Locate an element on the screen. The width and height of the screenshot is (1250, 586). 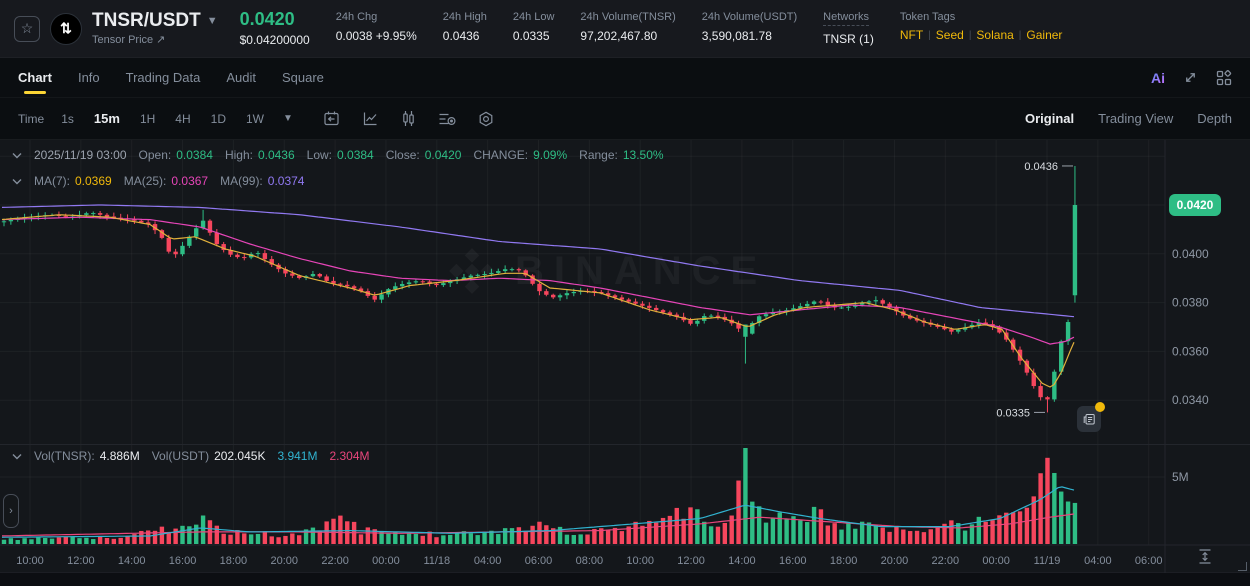
tab-right-icons: Ai is located at coordinates (1191, 78).